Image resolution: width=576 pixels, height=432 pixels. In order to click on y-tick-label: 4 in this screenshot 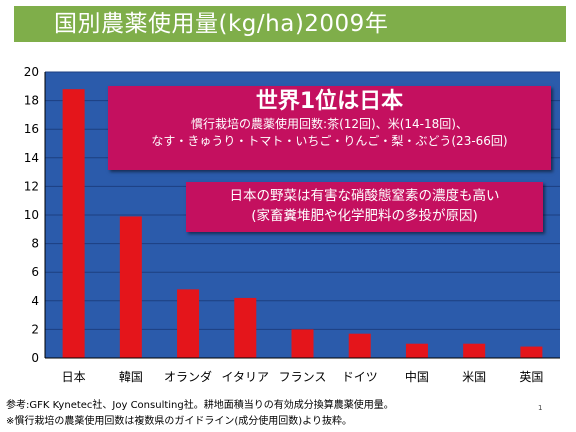, I will do `click(35, 301)`.